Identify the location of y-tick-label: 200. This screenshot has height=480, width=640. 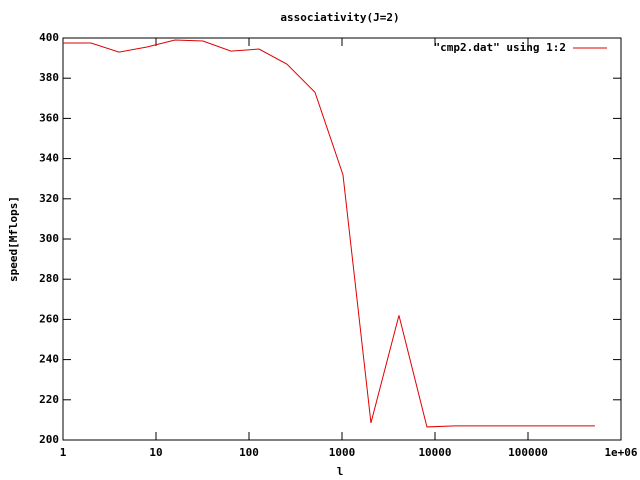
(49, 439).